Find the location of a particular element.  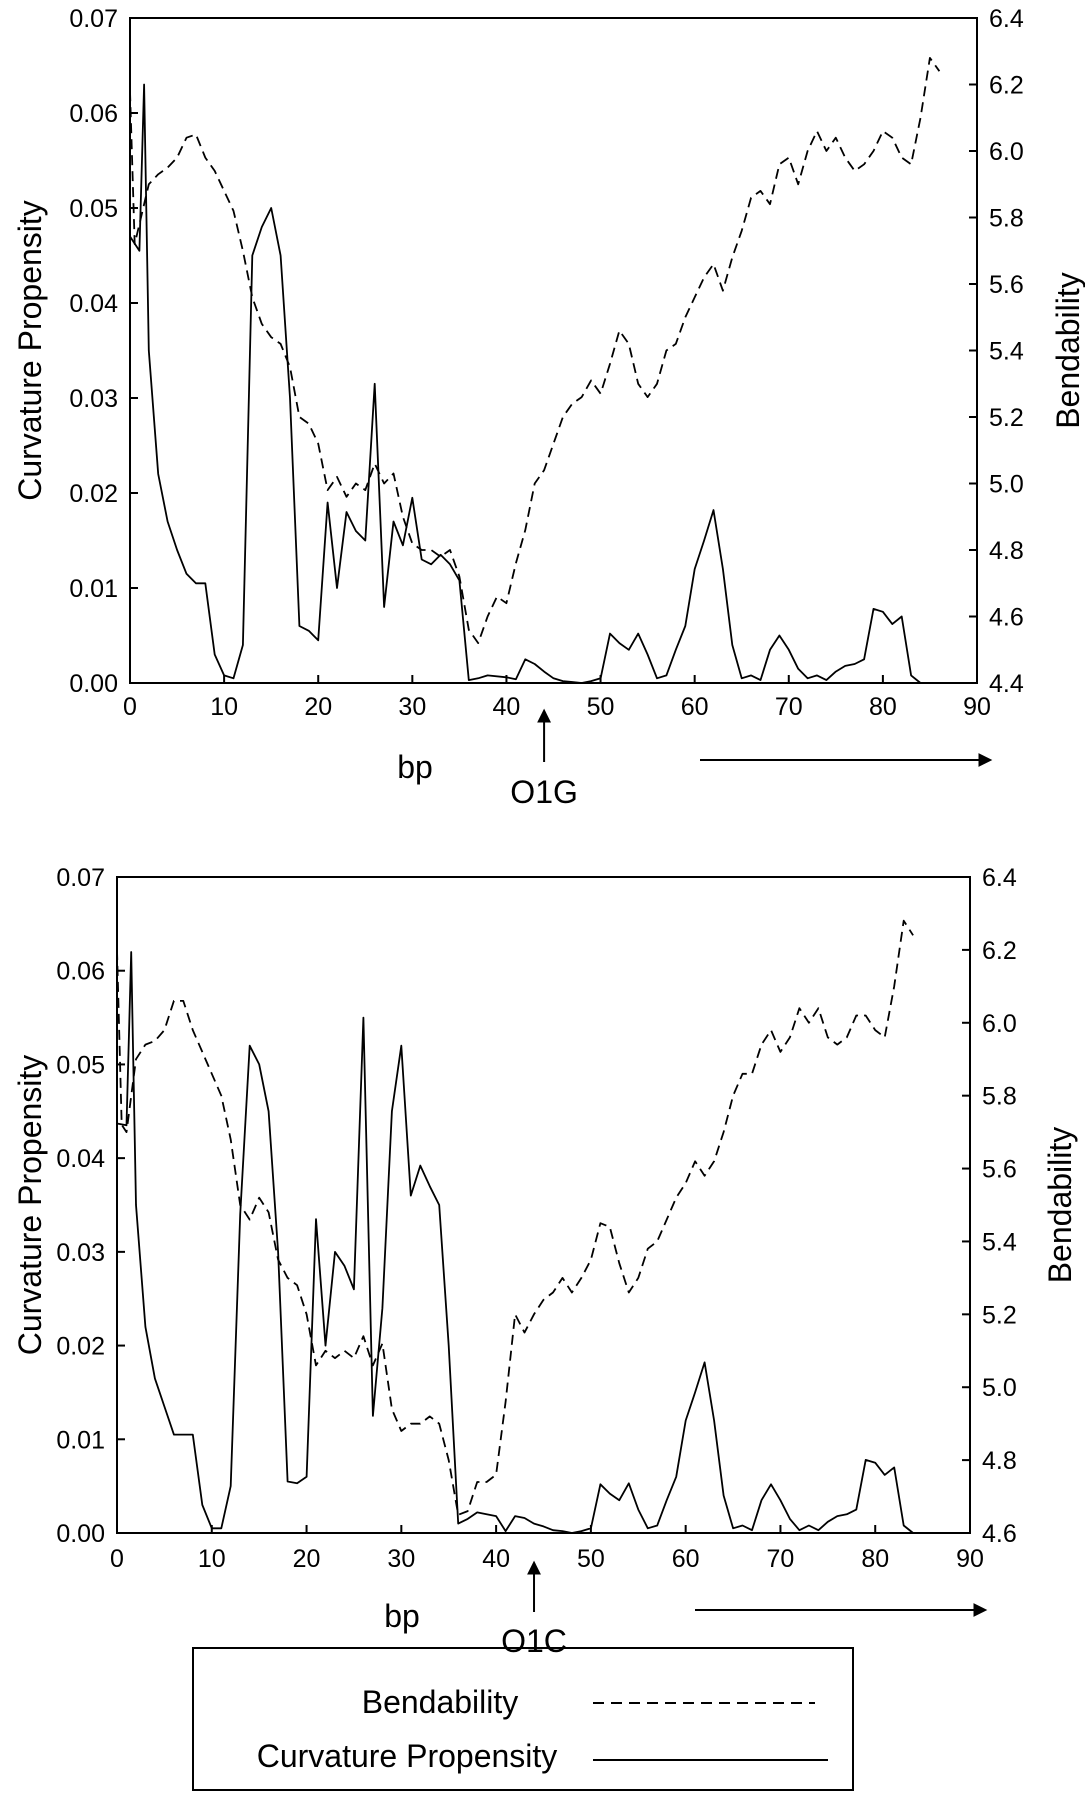

legend: Bendability Curvature Propensity is located at coordinates (523, 1719).